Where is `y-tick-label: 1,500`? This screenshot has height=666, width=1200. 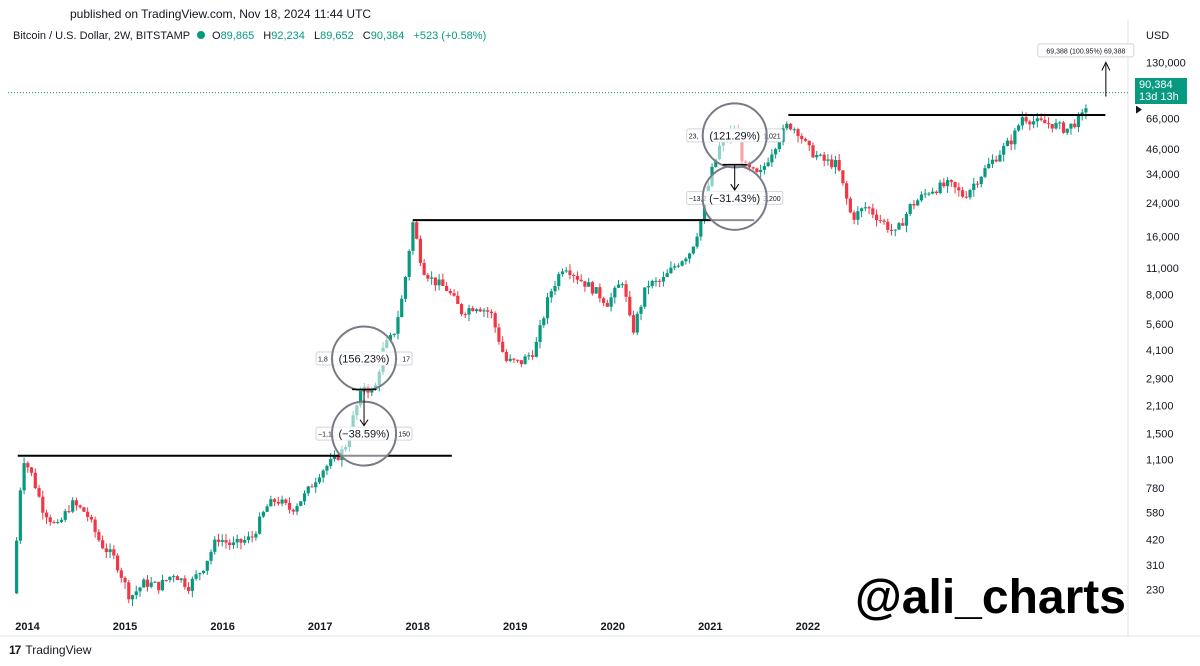
y-tick-label: 1,500 is located at coordinates (1160, 435).